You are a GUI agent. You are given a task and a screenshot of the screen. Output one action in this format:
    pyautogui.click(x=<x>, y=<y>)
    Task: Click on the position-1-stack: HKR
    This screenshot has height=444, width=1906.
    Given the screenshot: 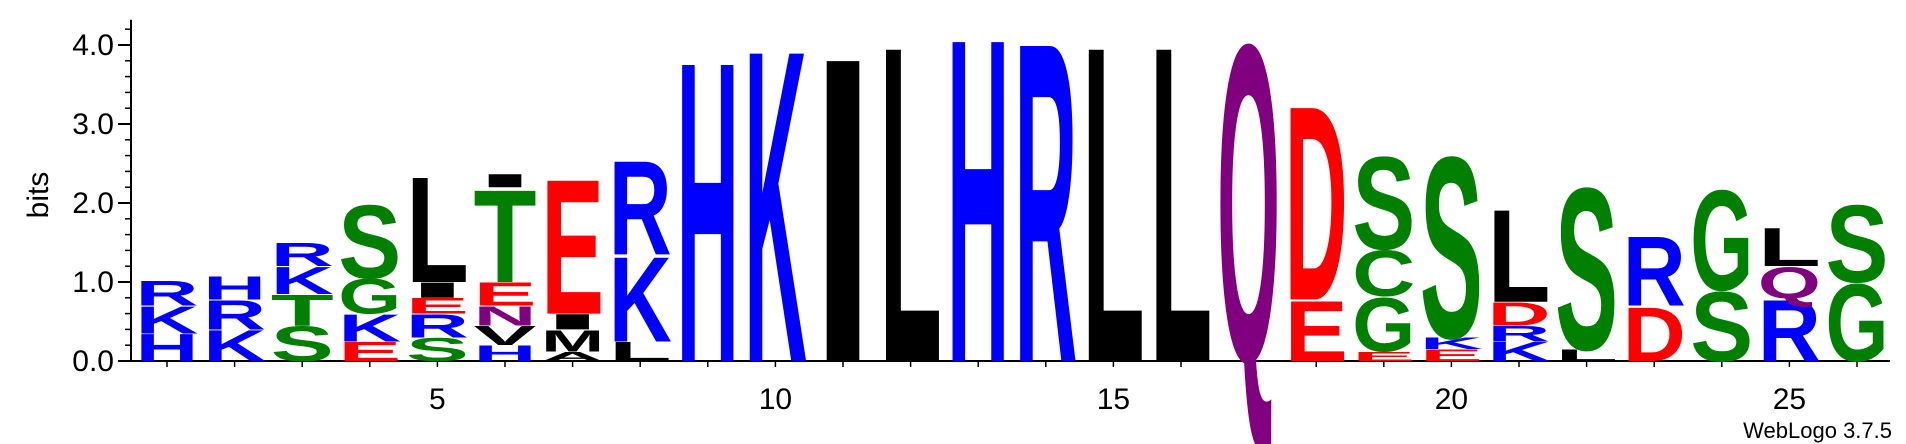 What is the action you would take?
    pyautogui.click(x=166, y=321)
    